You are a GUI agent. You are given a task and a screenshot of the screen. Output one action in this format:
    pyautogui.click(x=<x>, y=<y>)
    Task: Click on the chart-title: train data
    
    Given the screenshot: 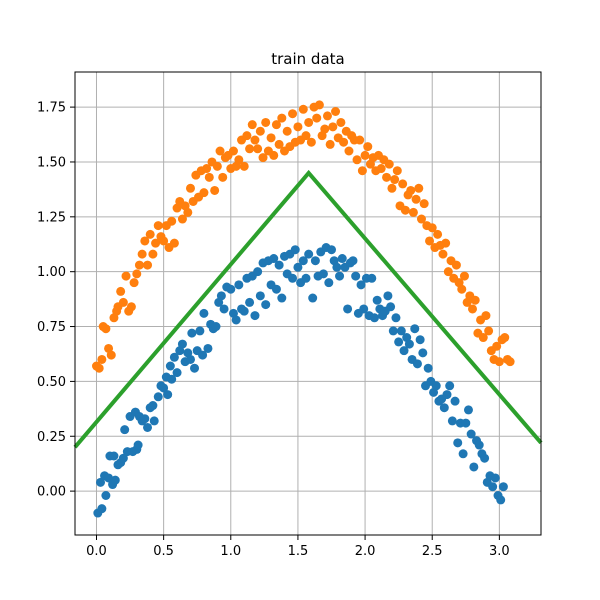 What is the action you would take?
    pyautogui.click(x=307, y=59)
    